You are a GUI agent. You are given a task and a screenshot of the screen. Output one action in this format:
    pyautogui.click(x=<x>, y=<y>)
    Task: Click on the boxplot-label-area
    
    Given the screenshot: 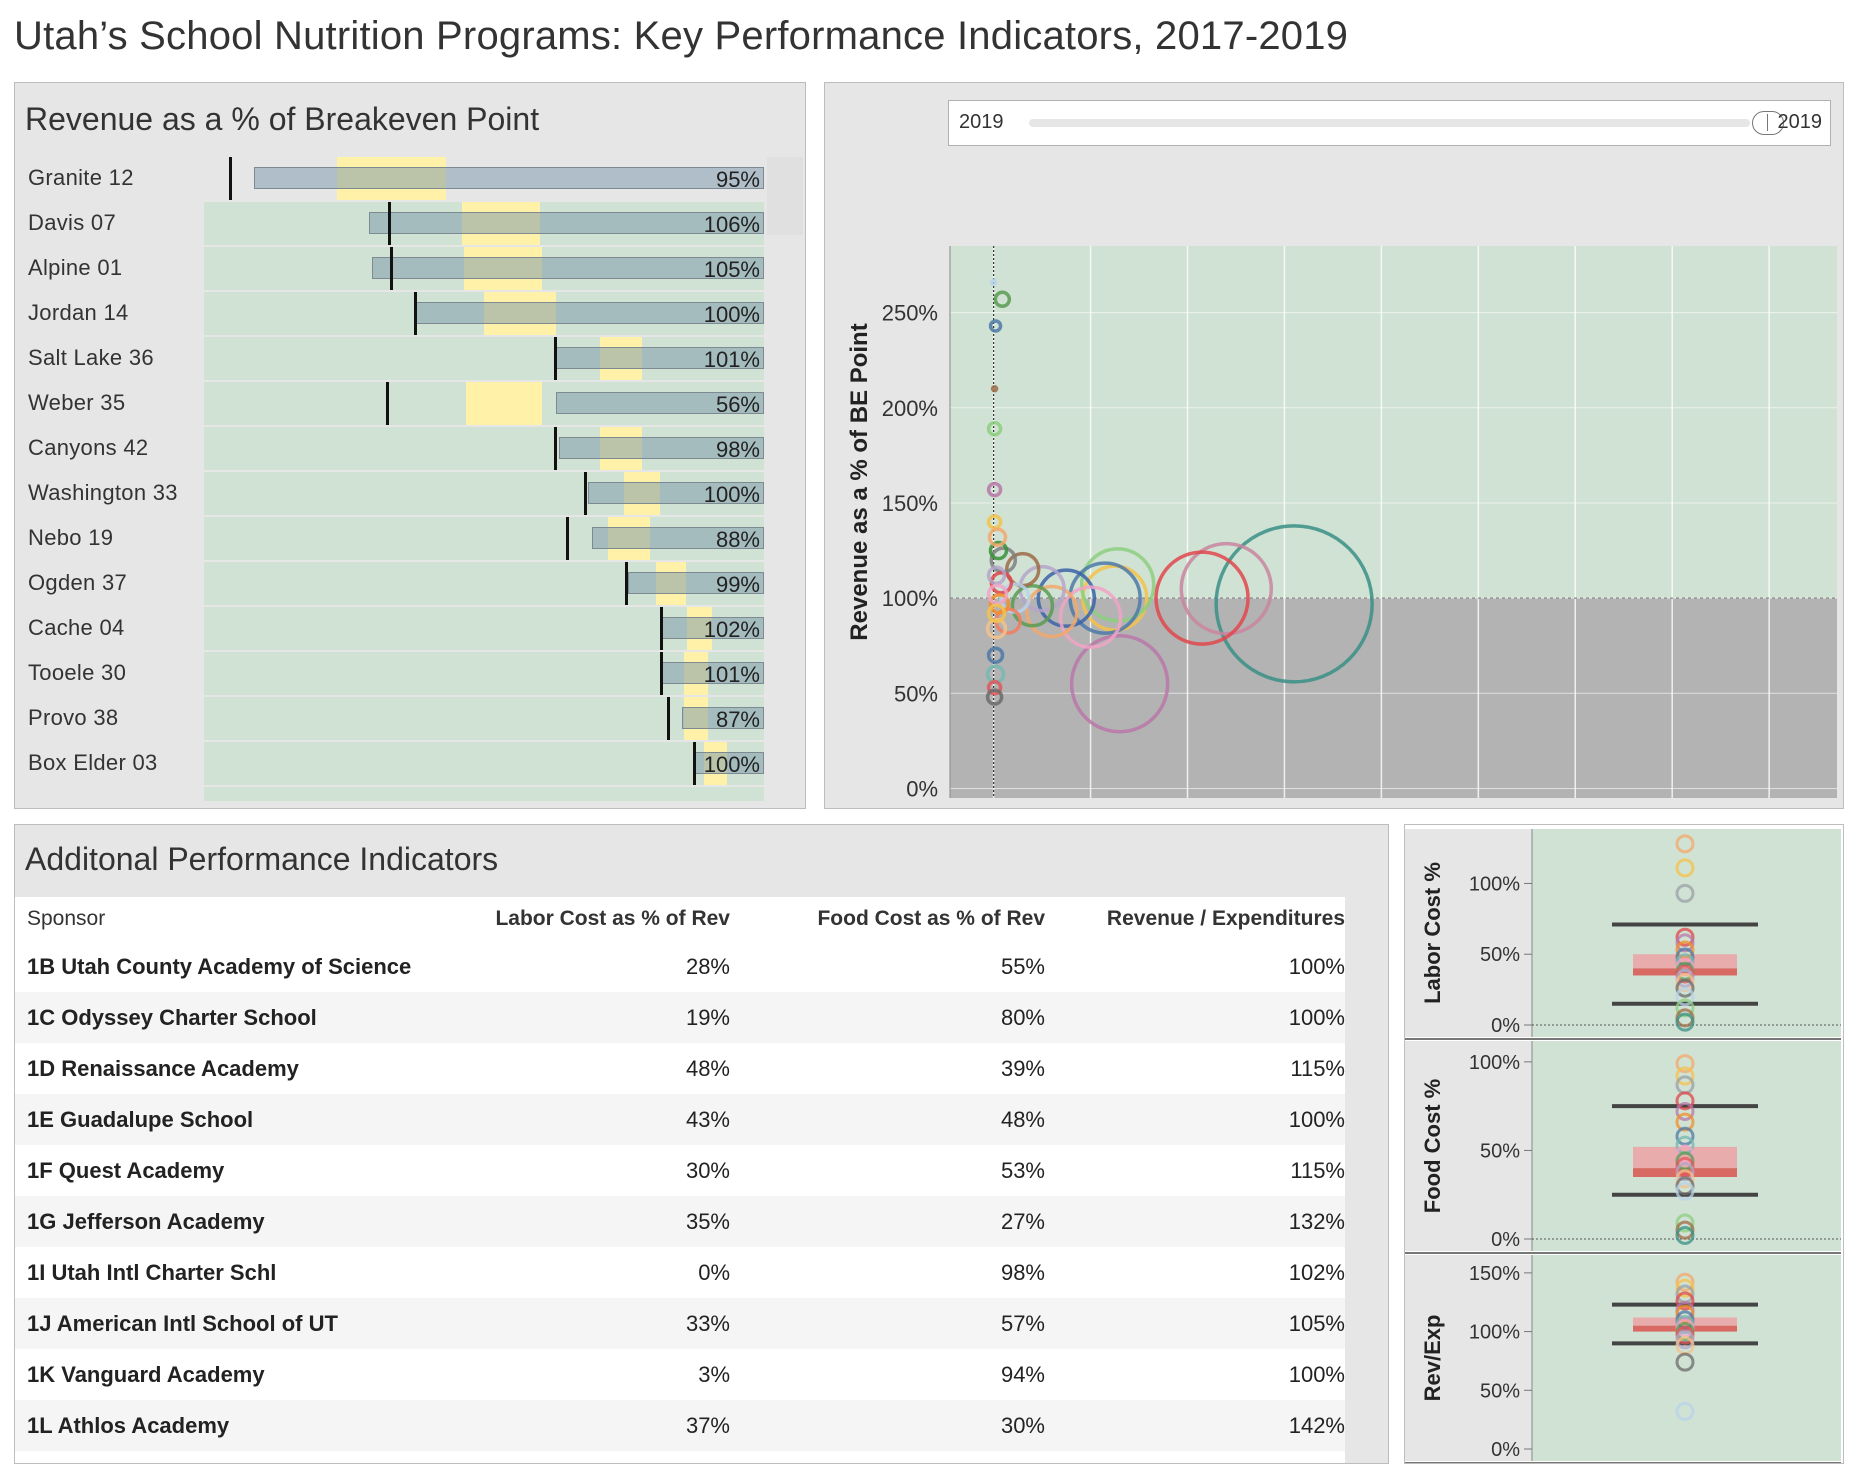 What is the action you would take?
    pyautogui.click(x=1468, y=933)
    